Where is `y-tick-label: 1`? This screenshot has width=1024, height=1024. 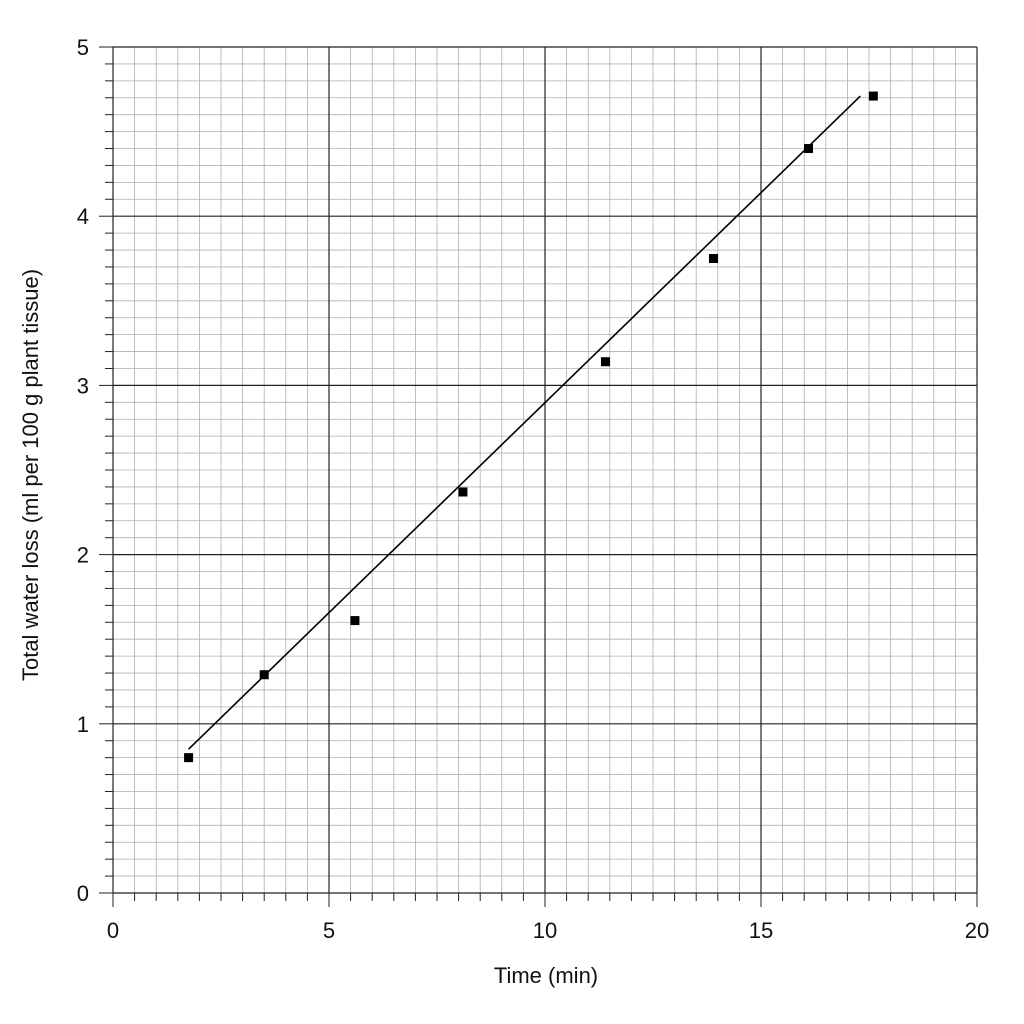
y-tick-label: 1 is located at coordinates (83, 724).